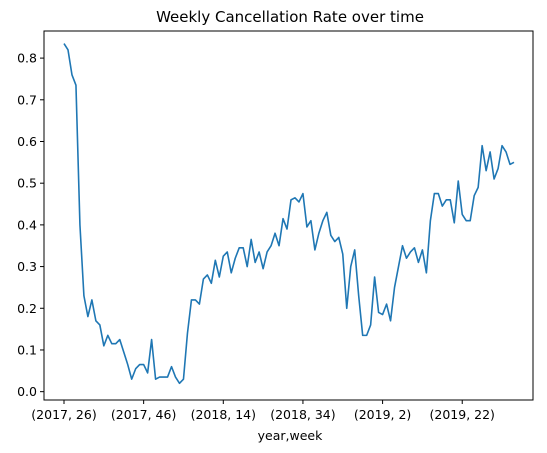  I want to click on y-tick-label: 0.2, so click(27, 308).